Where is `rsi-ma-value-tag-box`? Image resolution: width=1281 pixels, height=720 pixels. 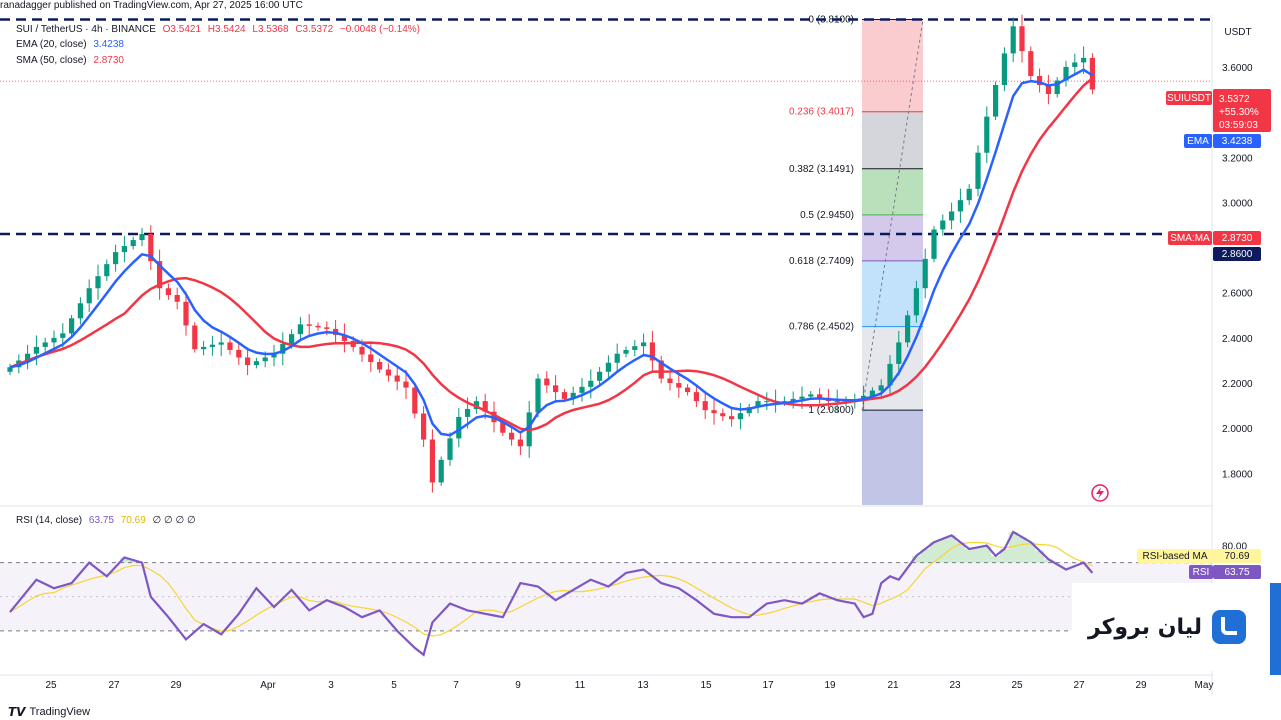 rsi-ma-value-tag-box is located at coordinates (1237, 556).